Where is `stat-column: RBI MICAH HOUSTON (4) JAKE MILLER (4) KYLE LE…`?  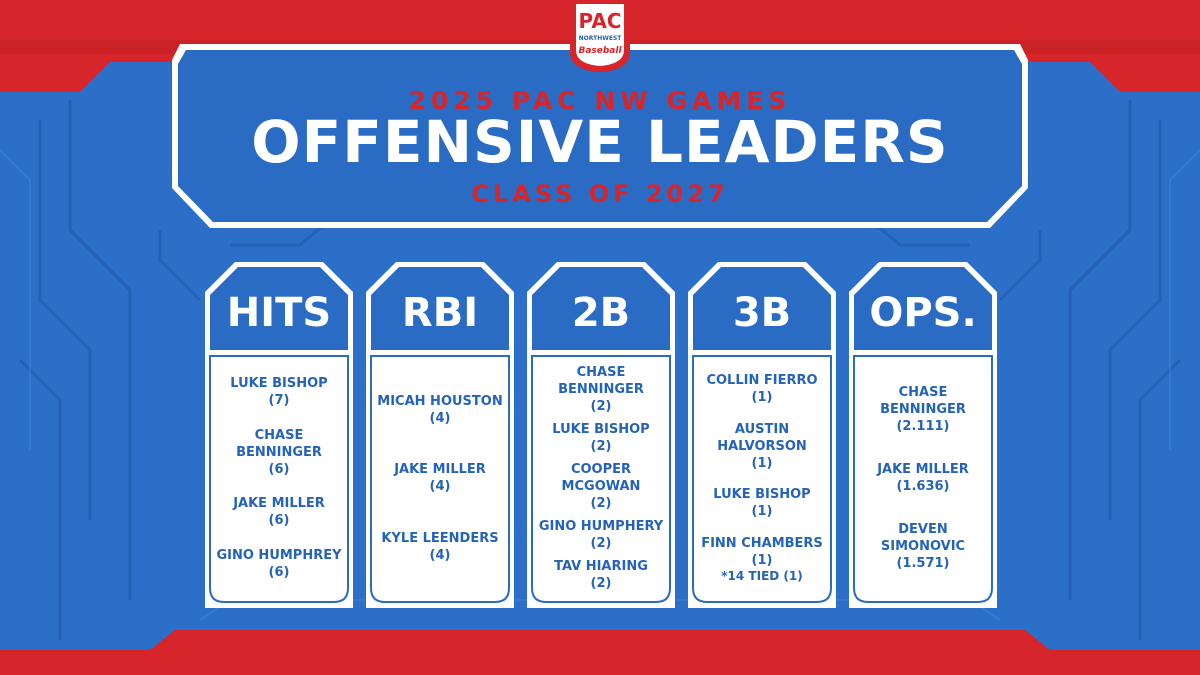 stat-column: RBI MICAH HOUSTON (4) JAKE MILLER (4) KYLE LE… is located at coordinates (440, 435).